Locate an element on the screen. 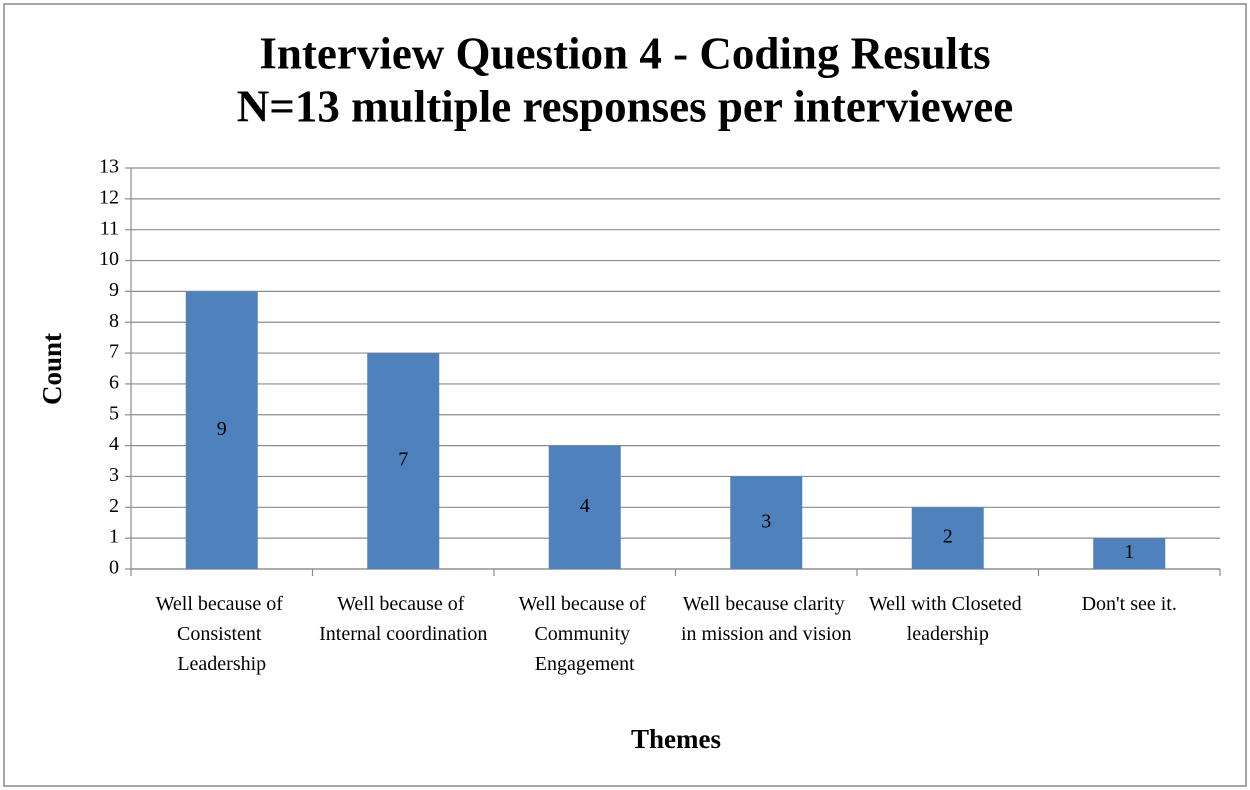 This screenshot has height=790, width=1250. data-label: 1 is located at coordinates (1129, 552).